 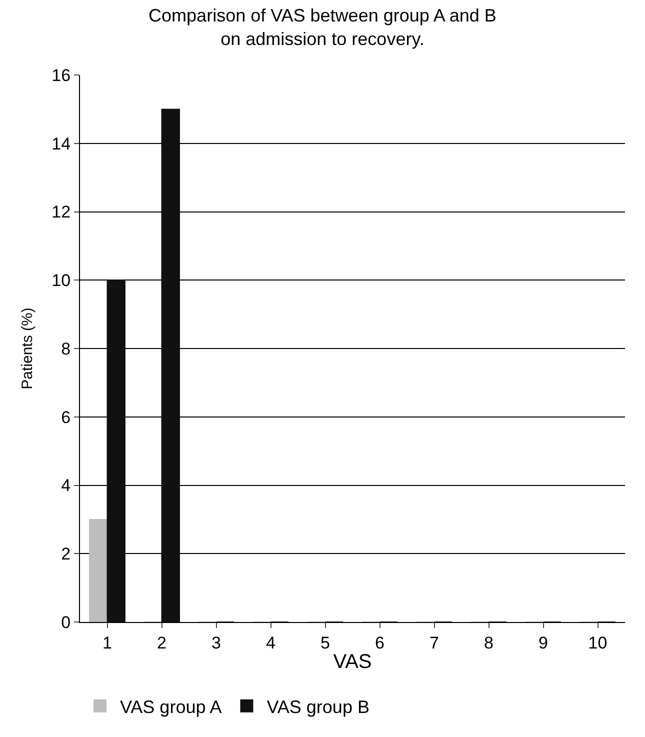 What do you see at coordinates (598, 642) in the screenshot?
I see `x-tick-label: 10` at bounding box center [598, 642].